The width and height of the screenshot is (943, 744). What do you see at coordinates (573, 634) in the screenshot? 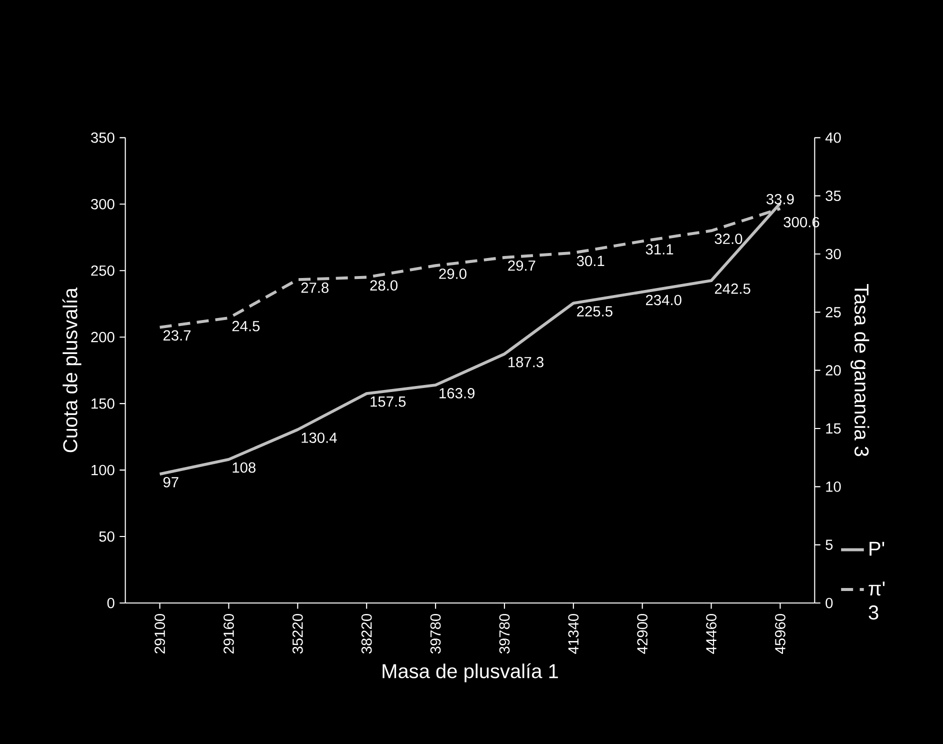
I see `x-tick-label: 41340` at bounding box center [573, 634].